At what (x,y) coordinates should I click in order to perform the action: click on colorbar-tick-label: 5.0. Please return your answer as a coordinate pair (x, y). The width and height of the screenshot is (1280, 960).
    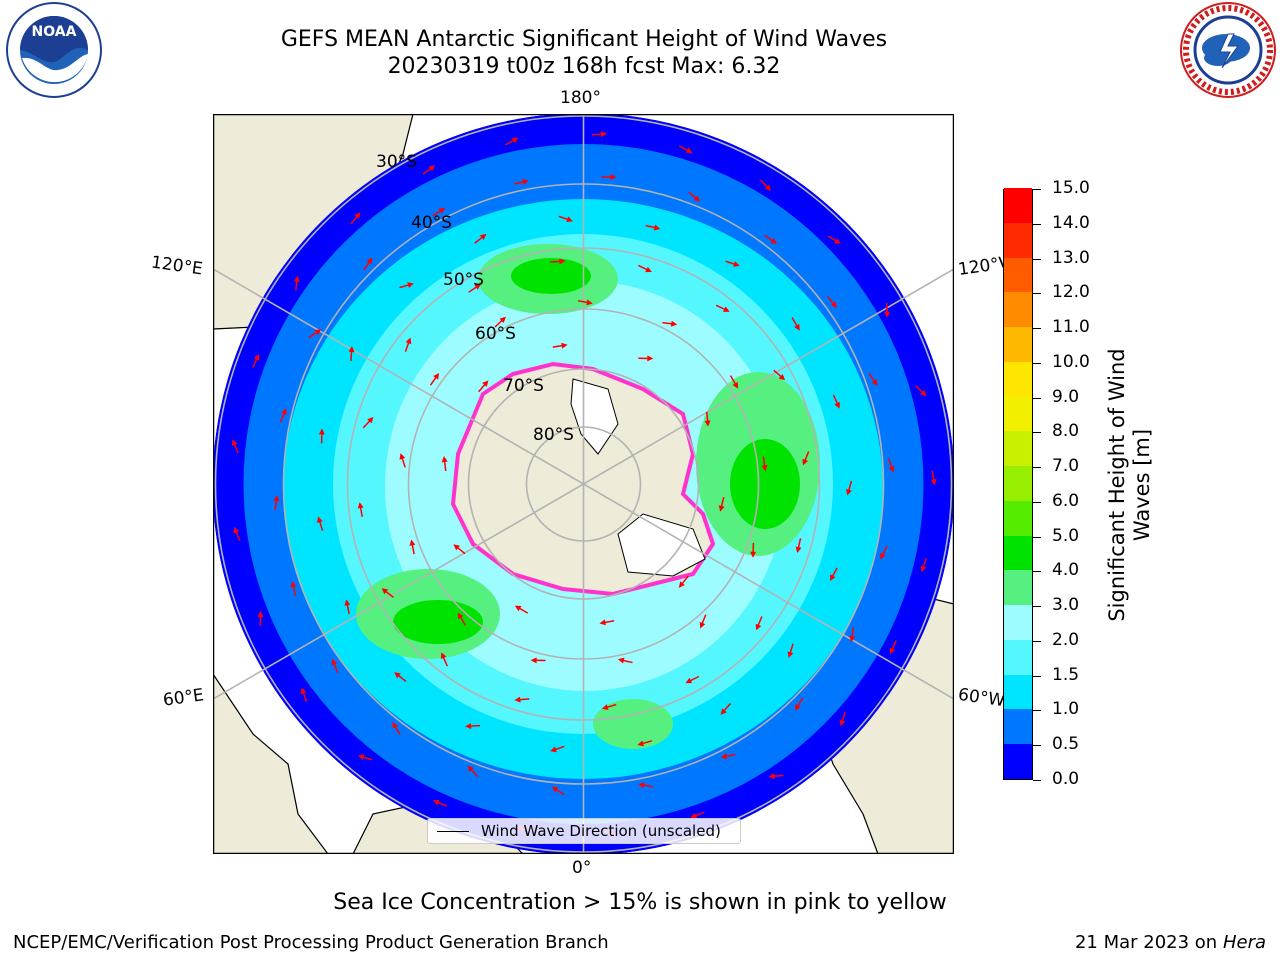
    Looking at the image, I should click on (1066, 535).